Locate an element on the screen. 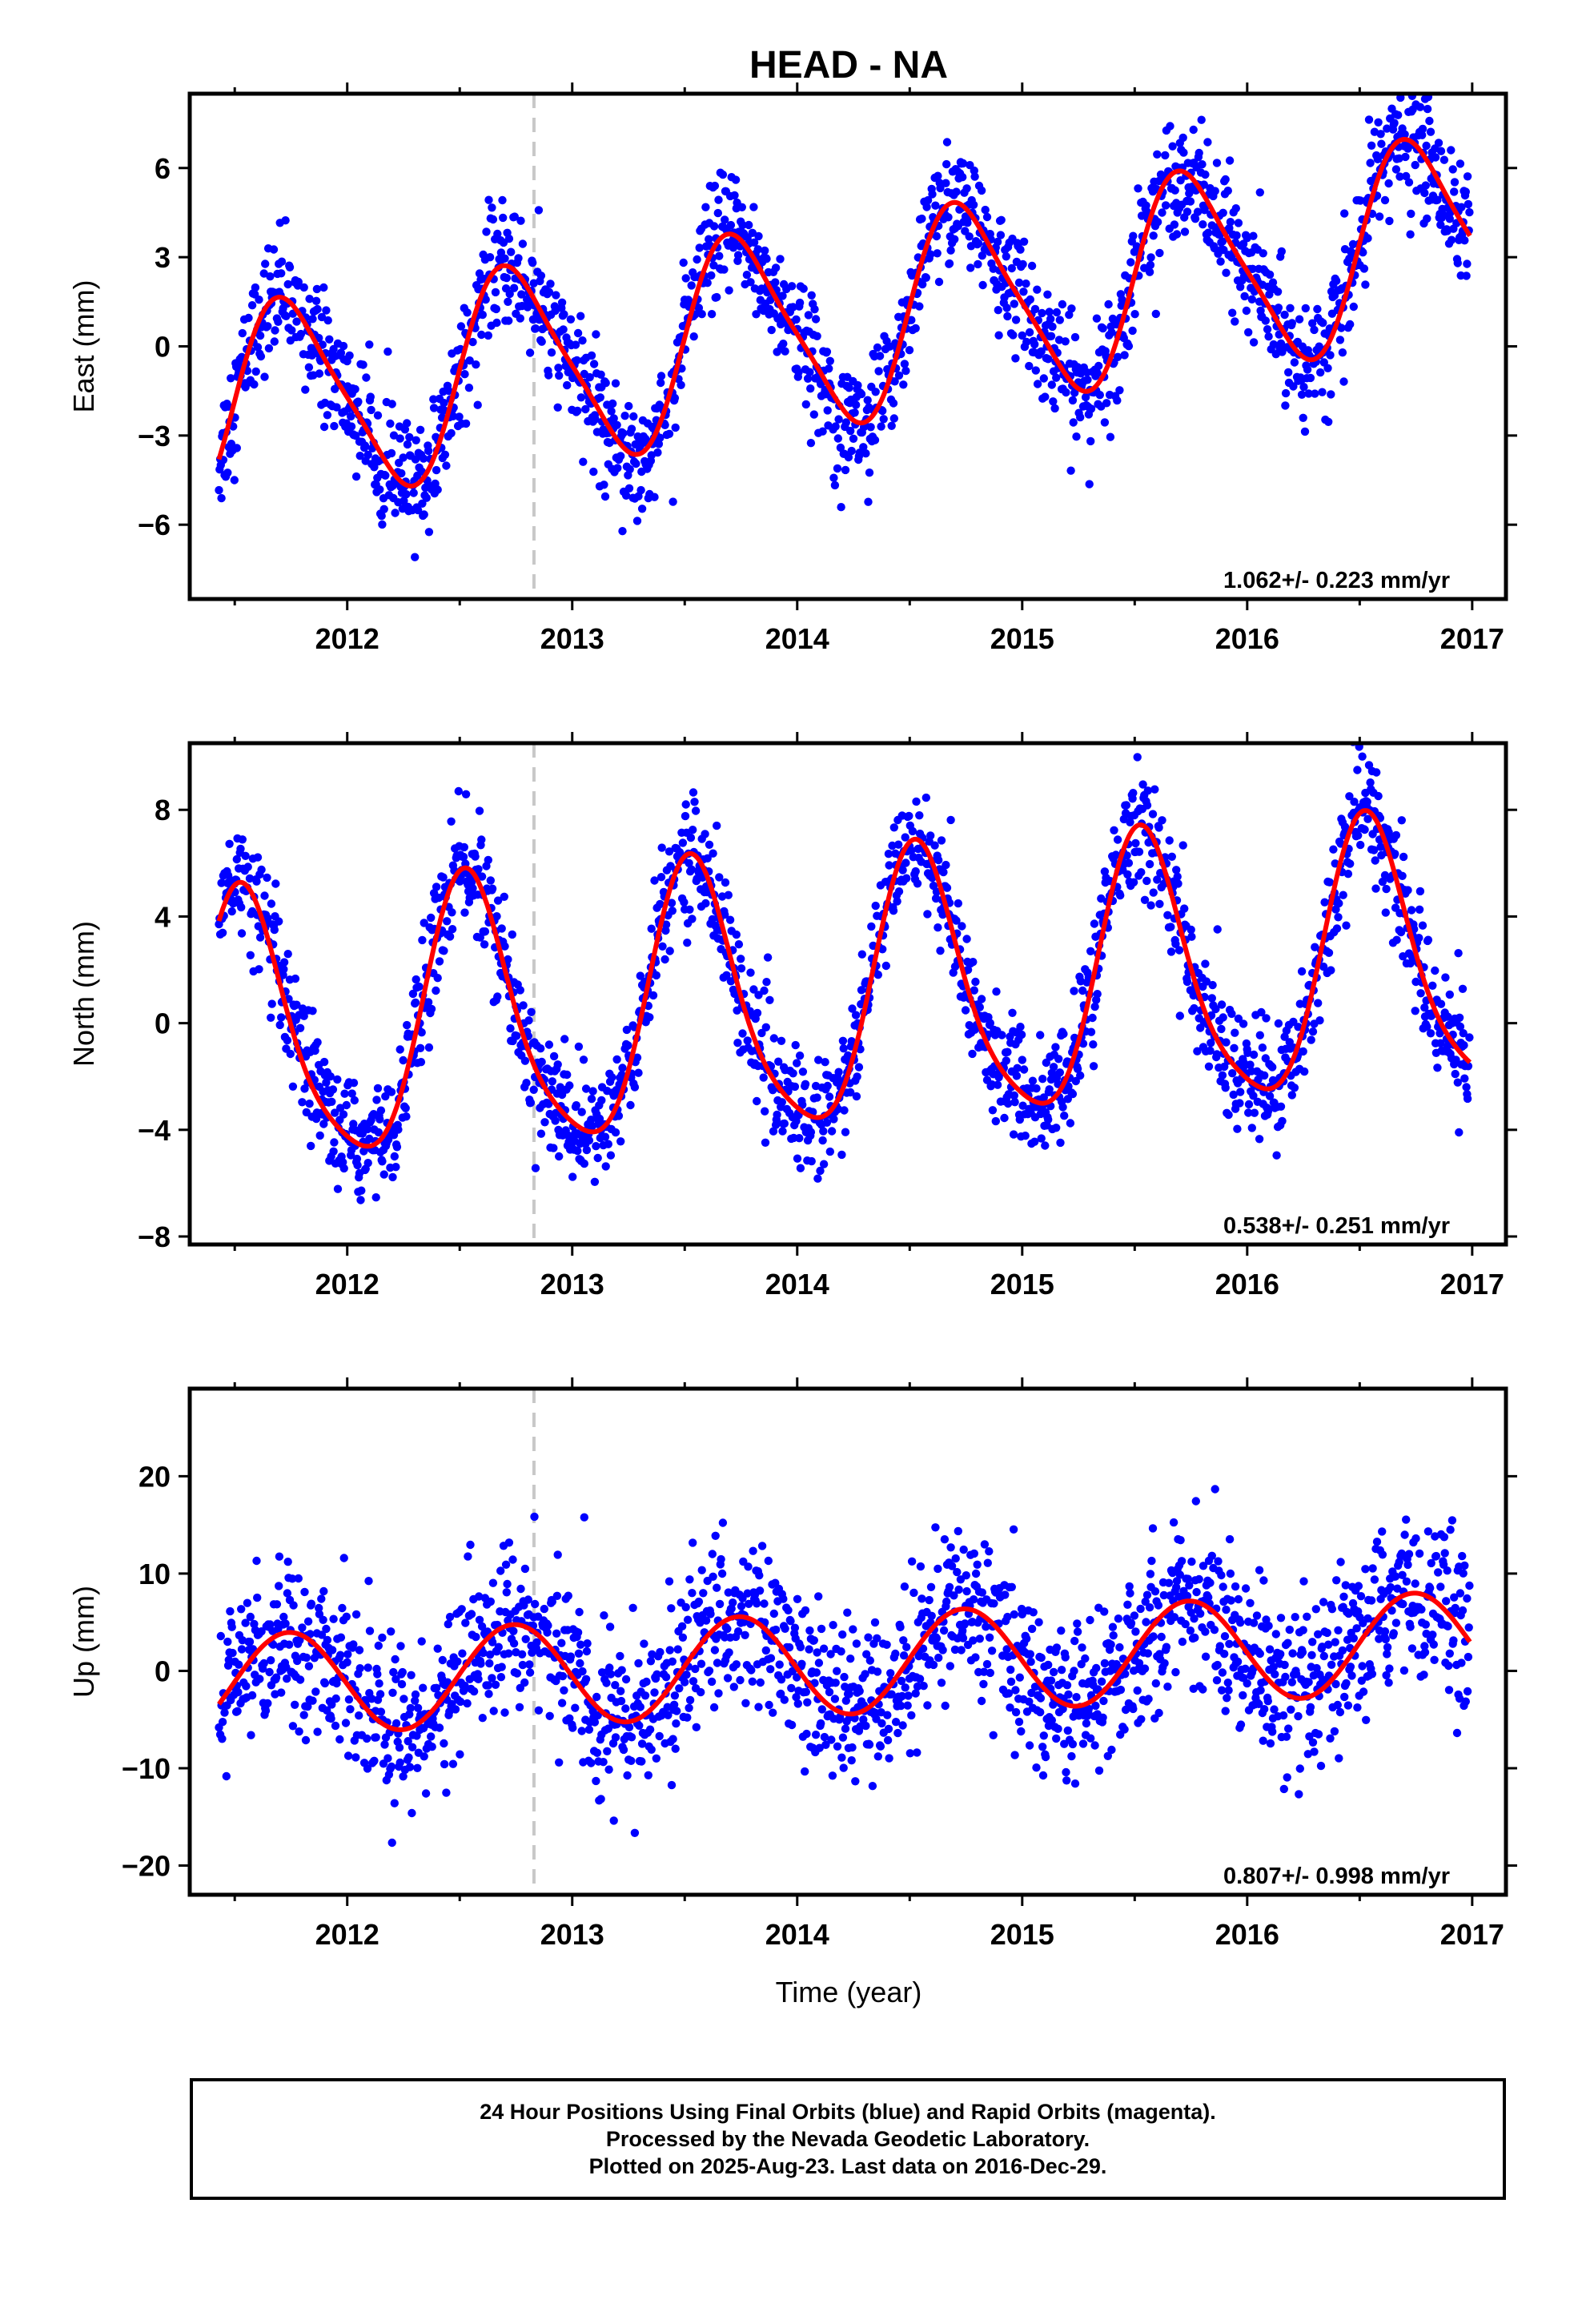  y-tick-label: −4 is located at coordinates (154, 1130).